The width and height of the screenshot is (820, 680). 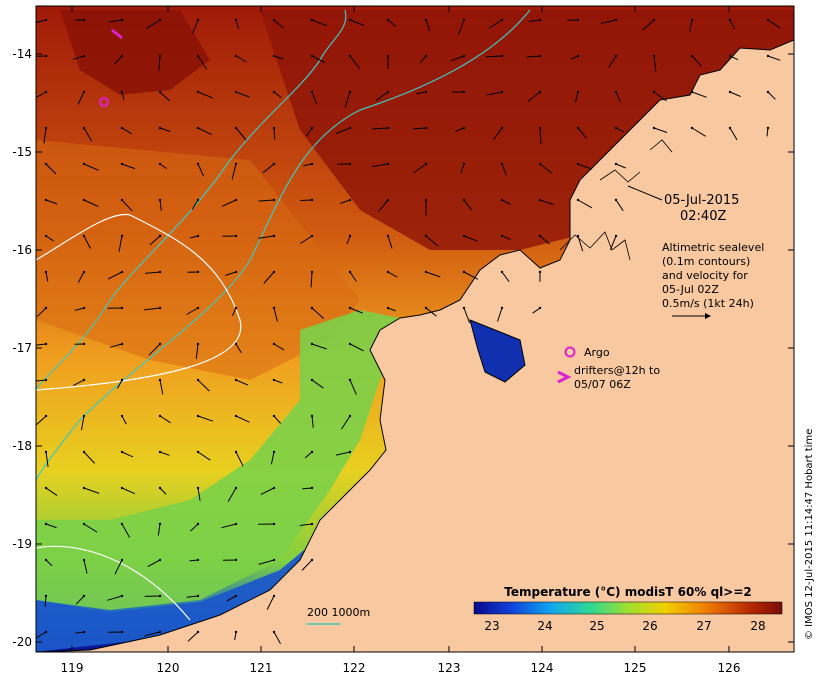 What do you see at coordinates (72, 668) in the screenshot?
I see `lon-tick-label: 119` at bounding box center [72, 668].